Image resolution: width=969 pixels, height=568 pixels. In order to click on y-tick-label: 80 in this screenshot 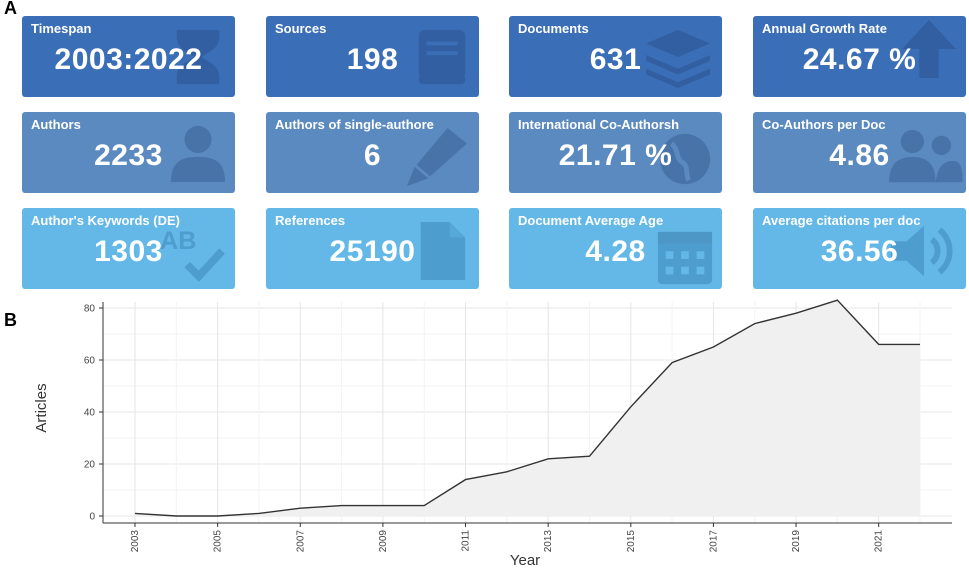, I will do `click(90, 309)`.